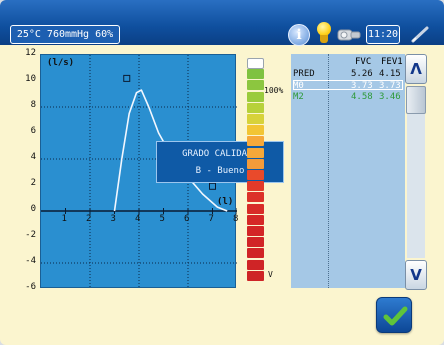  What do you see at coordinates (328, 171) in the screenshot?
I see `results-divider` at bounding box center [328, 171].